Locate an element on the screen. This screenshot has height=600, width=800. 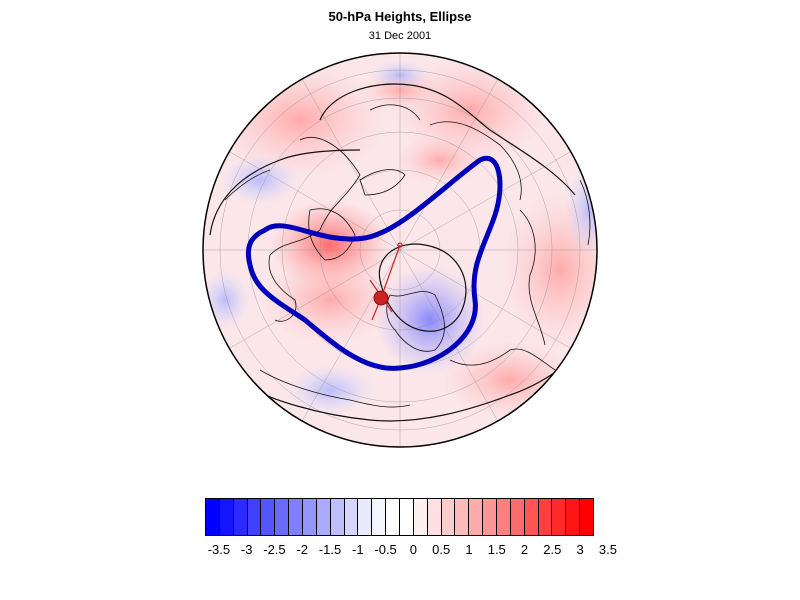
colorbar-tick-label: -2 is located at coordinates (302, 549).